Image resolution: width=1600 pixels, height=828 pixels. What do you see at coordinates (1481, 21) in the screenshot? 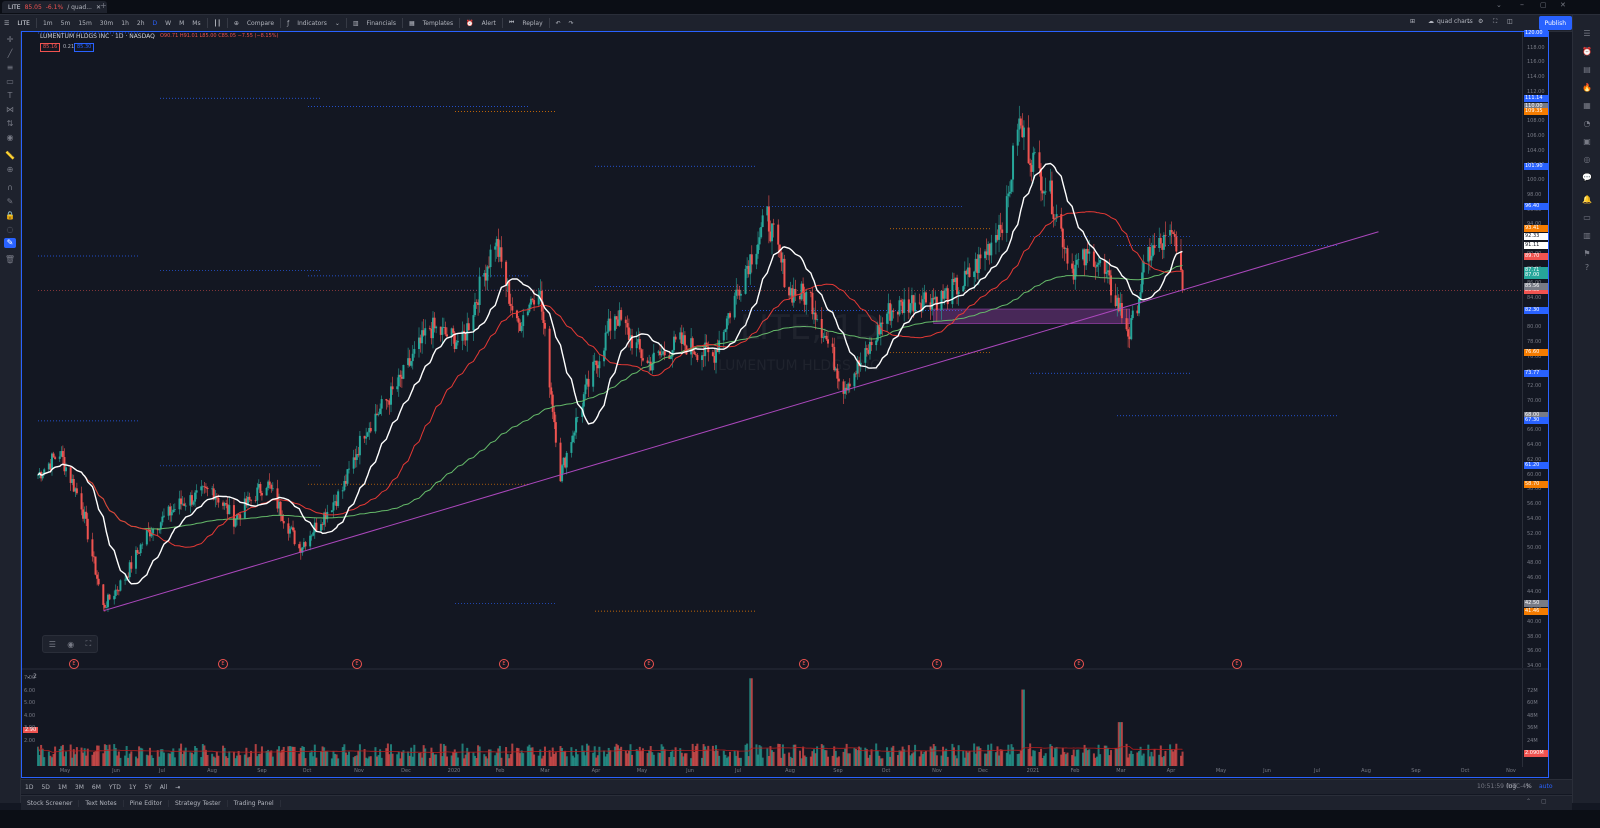
I see `settings-icon: ⚙` at bounding box center [1481, 21].